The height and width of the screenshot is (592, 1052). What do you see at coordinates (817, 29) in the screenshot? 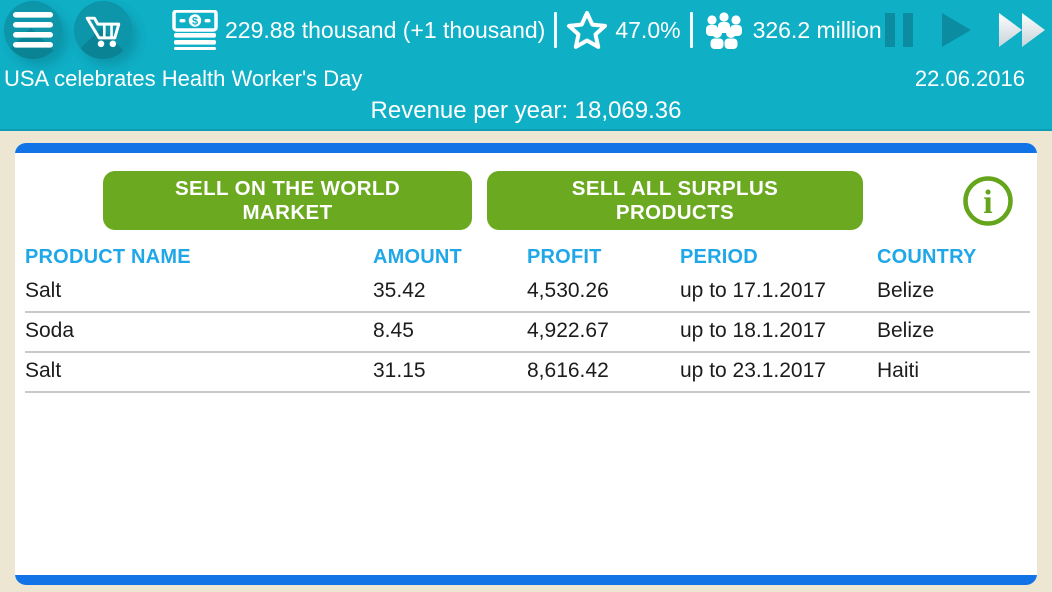
I see `population-value: 326.2 million` at bounding box center [817, 29].